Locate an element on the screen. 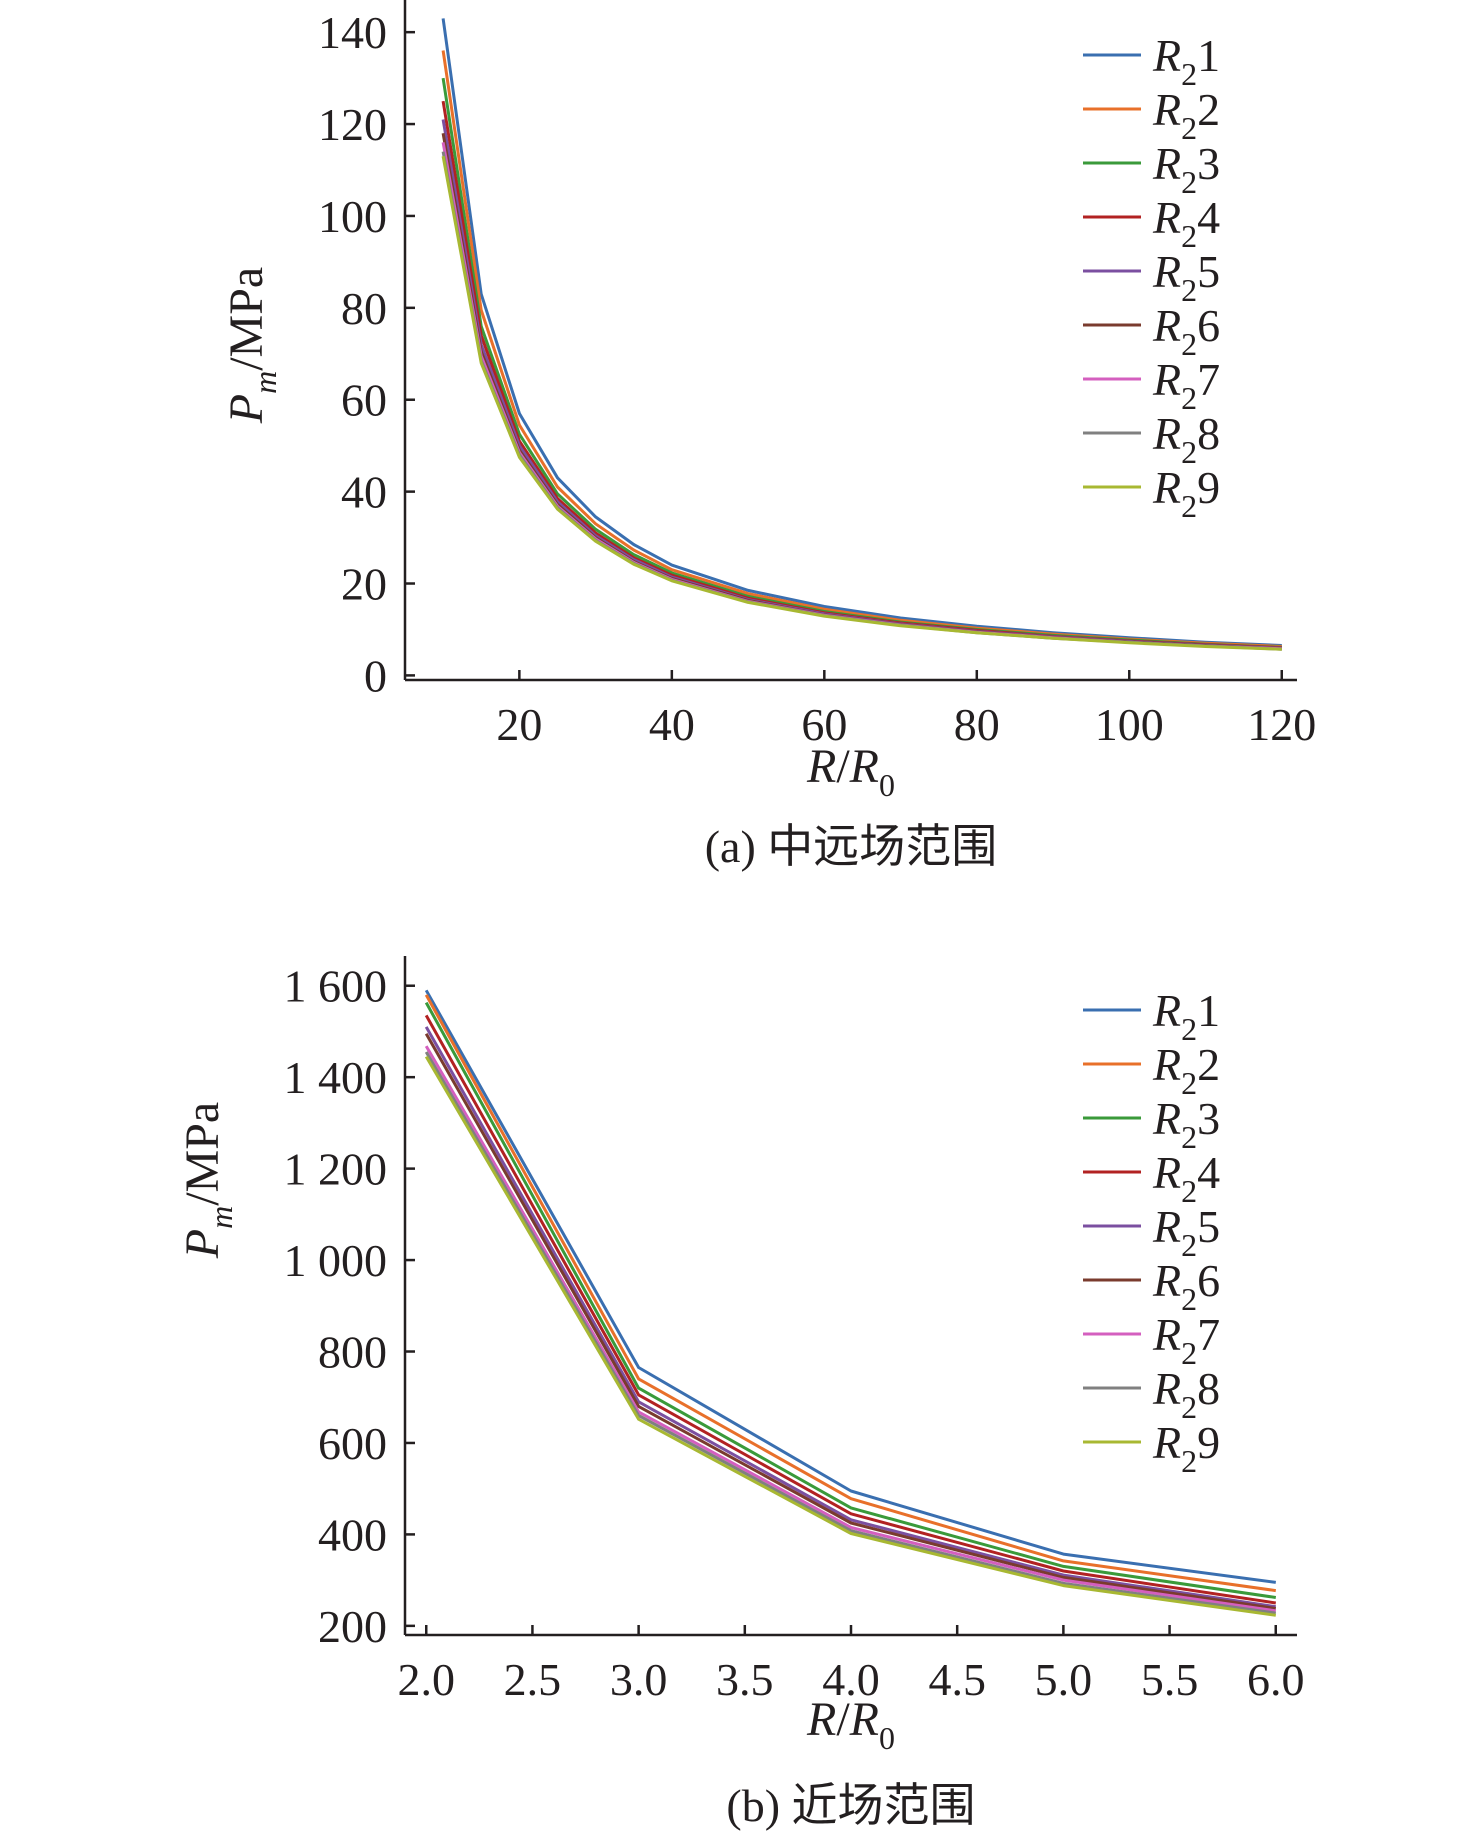 The height and width of the screenshot is (1844, 1476). y-tick-label: 20 is located at coordinates (364, 584).